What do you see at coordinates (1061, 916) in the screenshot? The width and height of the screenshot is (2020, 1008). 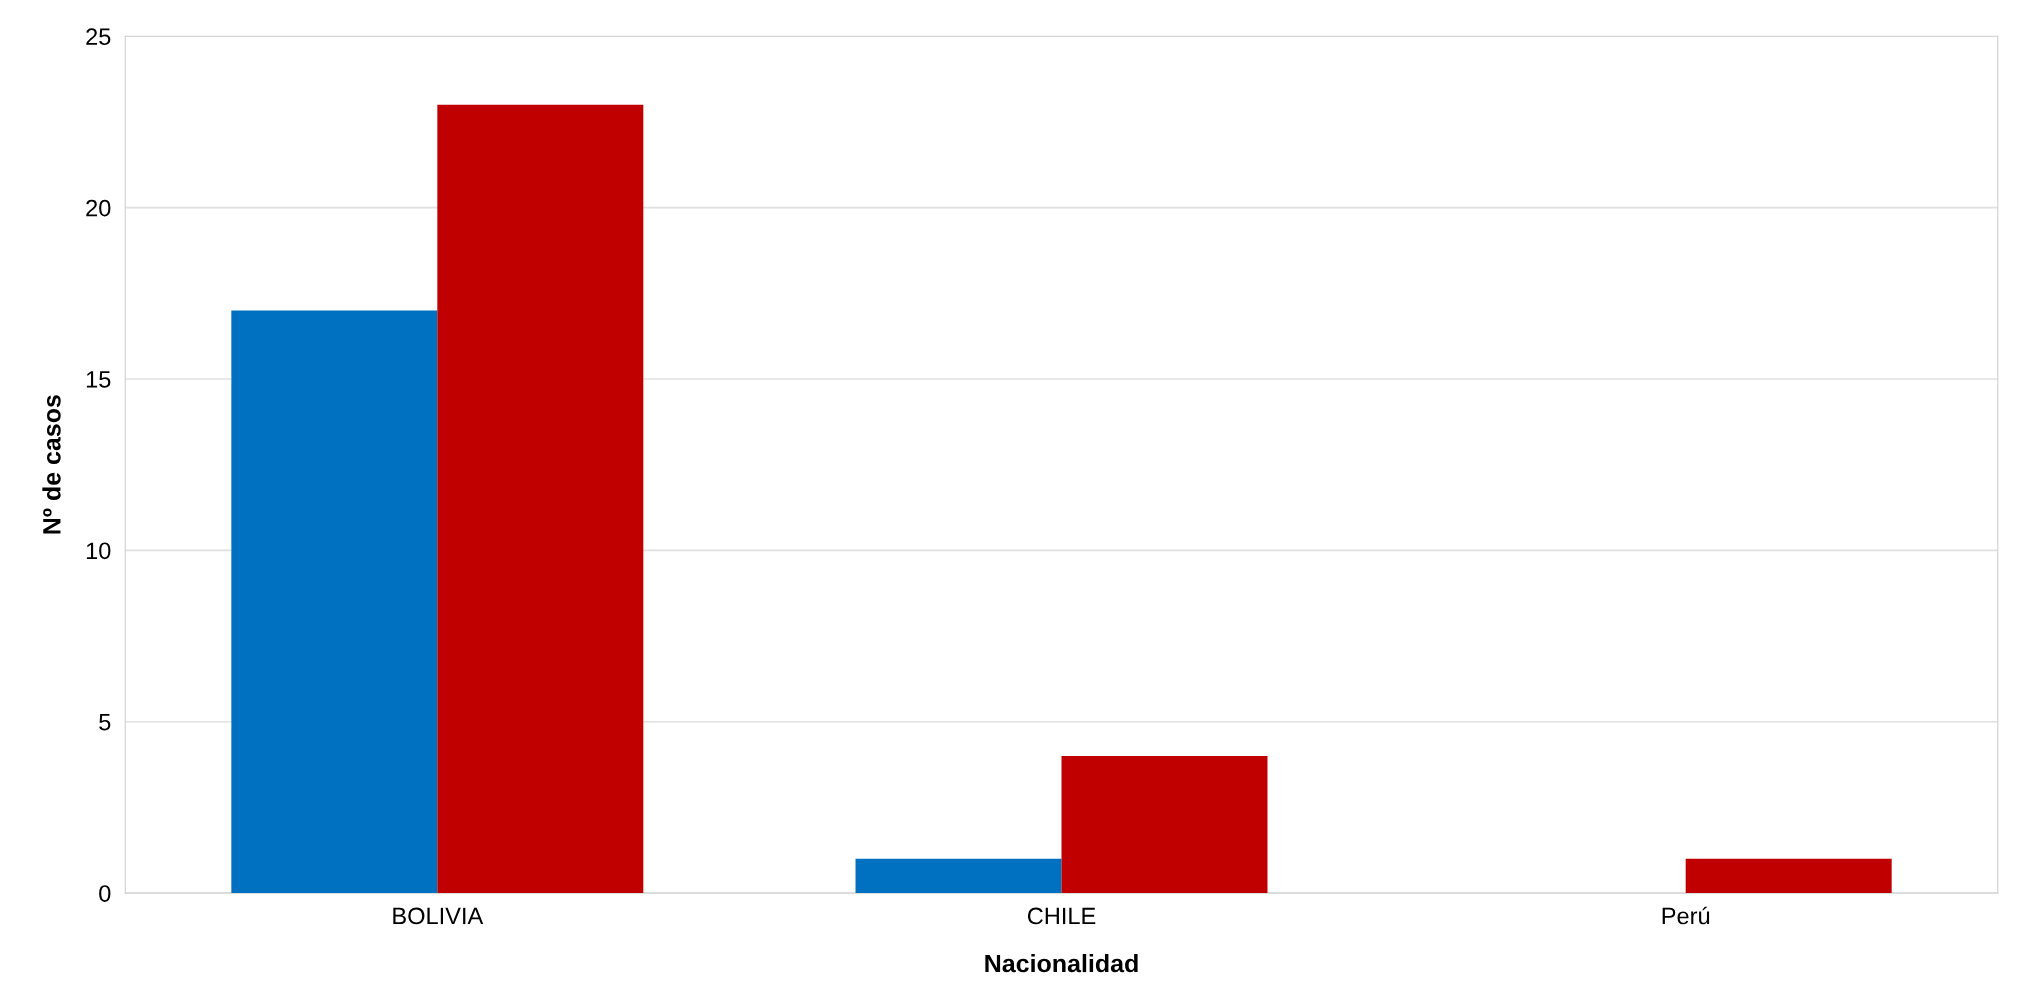 I see `x-tick-label: CHILE` at bounding box center [1061, 916].